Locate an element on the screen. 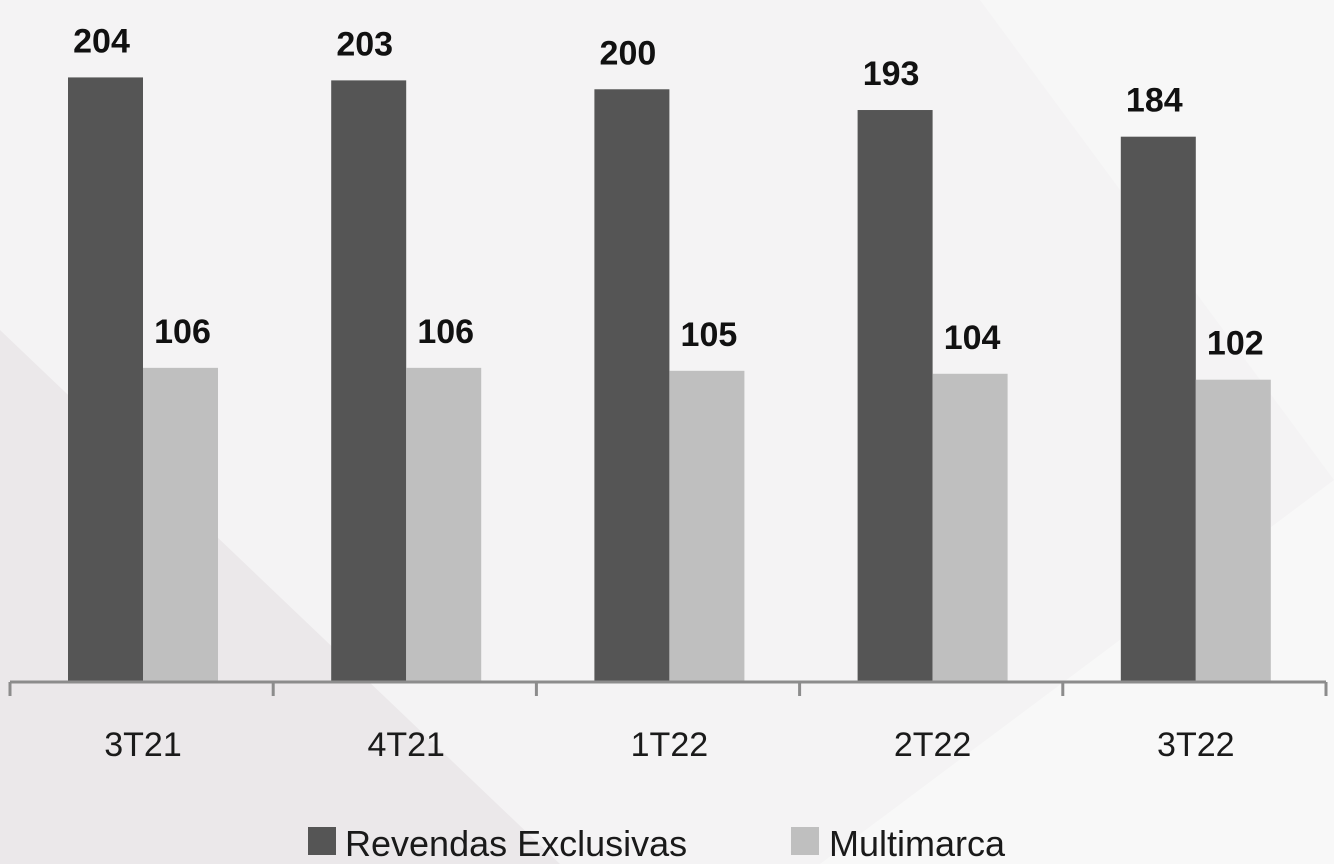 Image resolution: width=1334 pixels, height=864 pixels. x-tick-label-1t22: 1T22 is located at coordinates (670, 745).